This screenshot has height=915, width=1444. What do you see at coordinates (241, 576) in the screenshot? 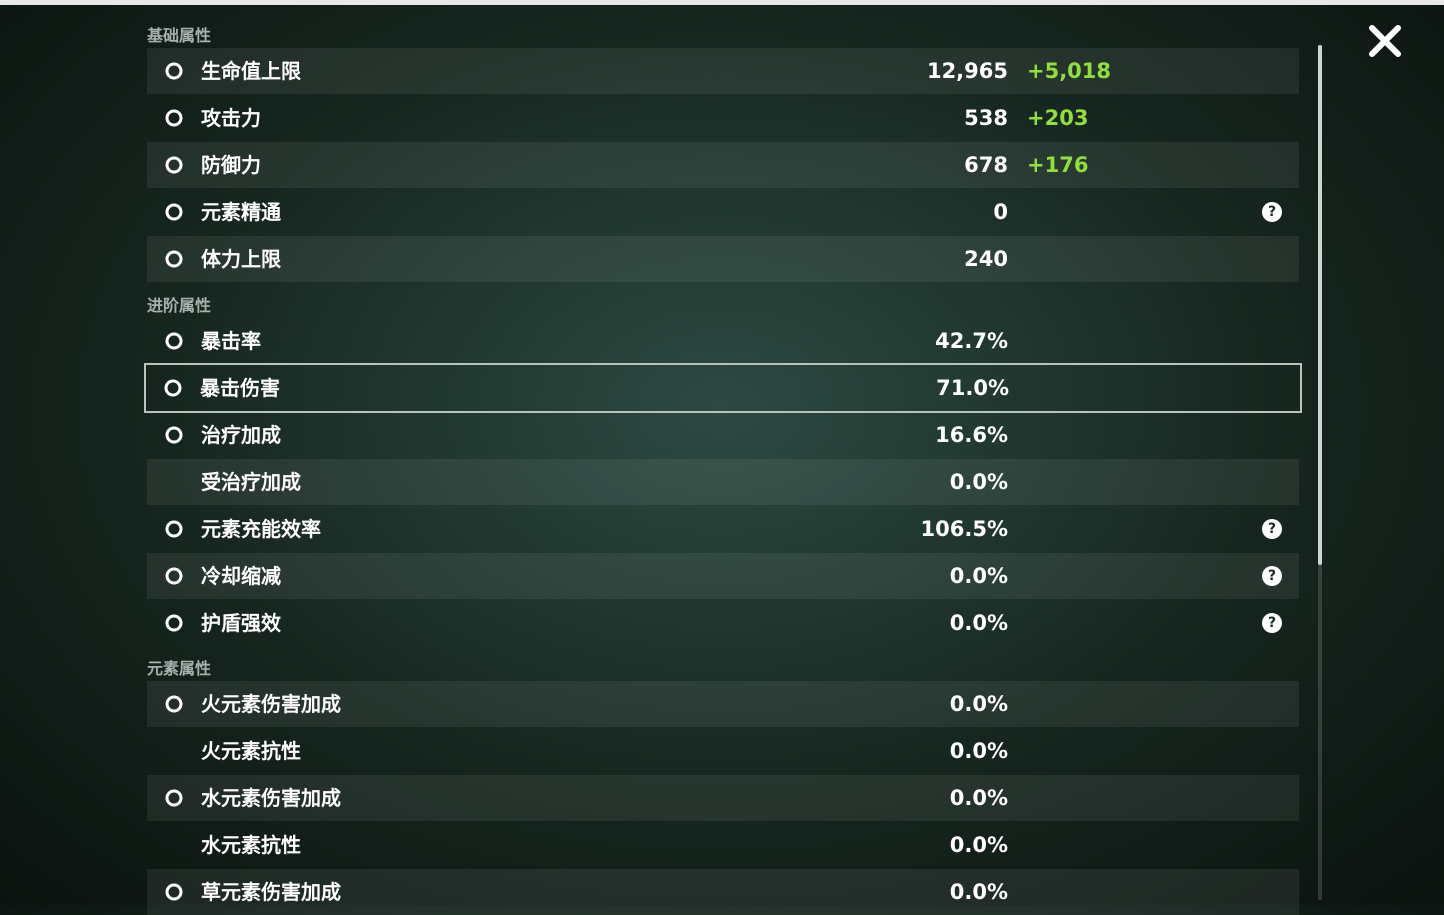
I see `stat-label: 冷却缩减` at bounding box center [241, 576].